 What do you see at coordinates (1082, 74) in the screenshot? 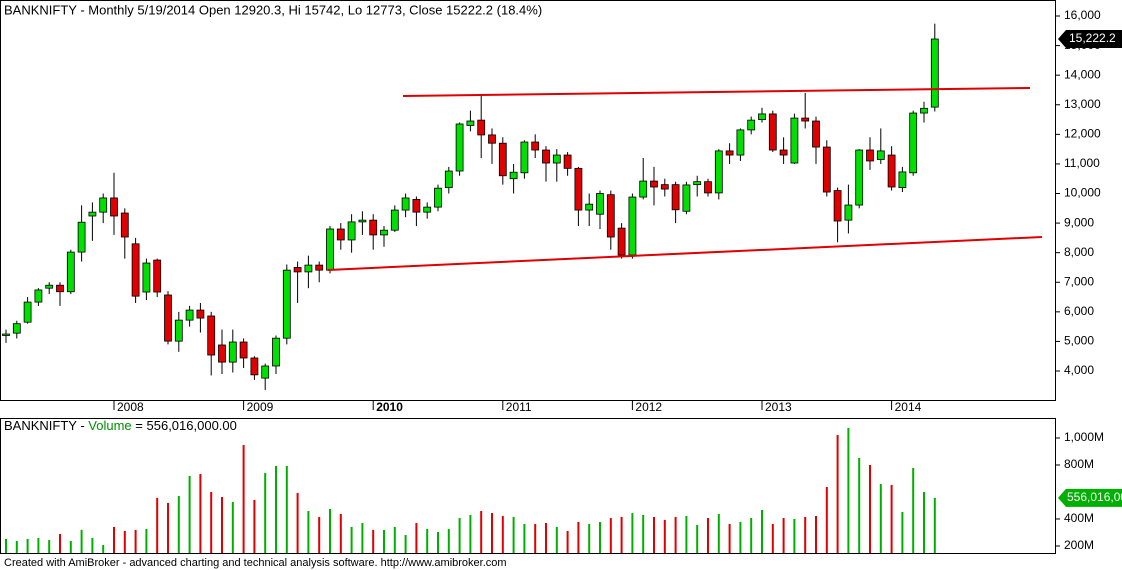
I see `y-tick-label: 14,000` at bounding box center [1082, 74].